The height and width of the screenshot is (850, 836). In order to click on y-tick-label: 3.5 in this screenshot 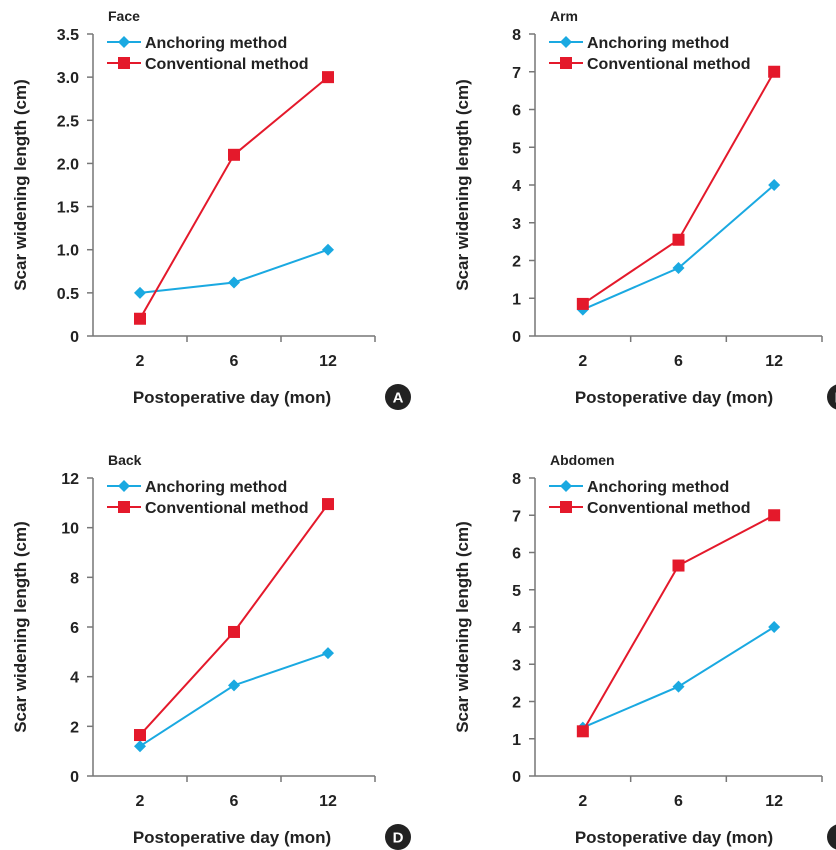, I will do `click(68, 35)`.